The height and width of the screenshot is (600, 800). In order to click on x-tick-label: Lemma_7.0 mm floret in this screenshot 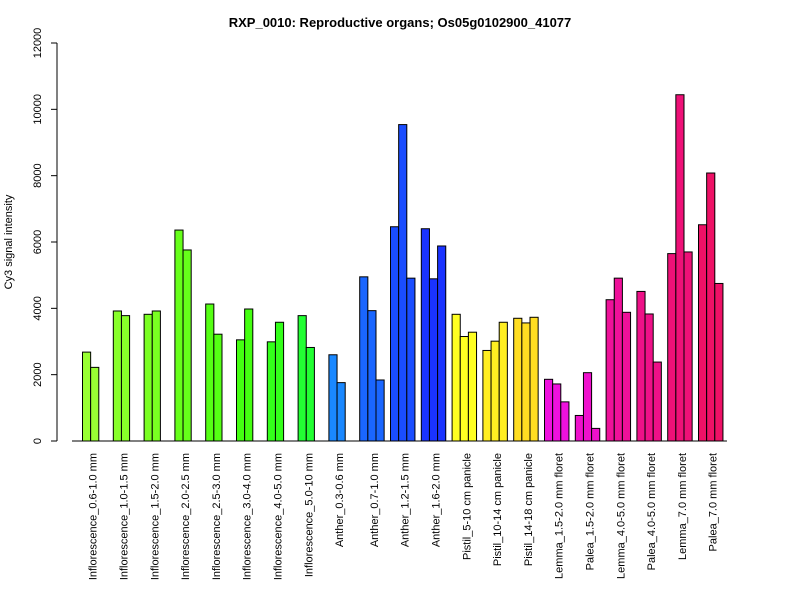, I will do `click(683, 506)`.